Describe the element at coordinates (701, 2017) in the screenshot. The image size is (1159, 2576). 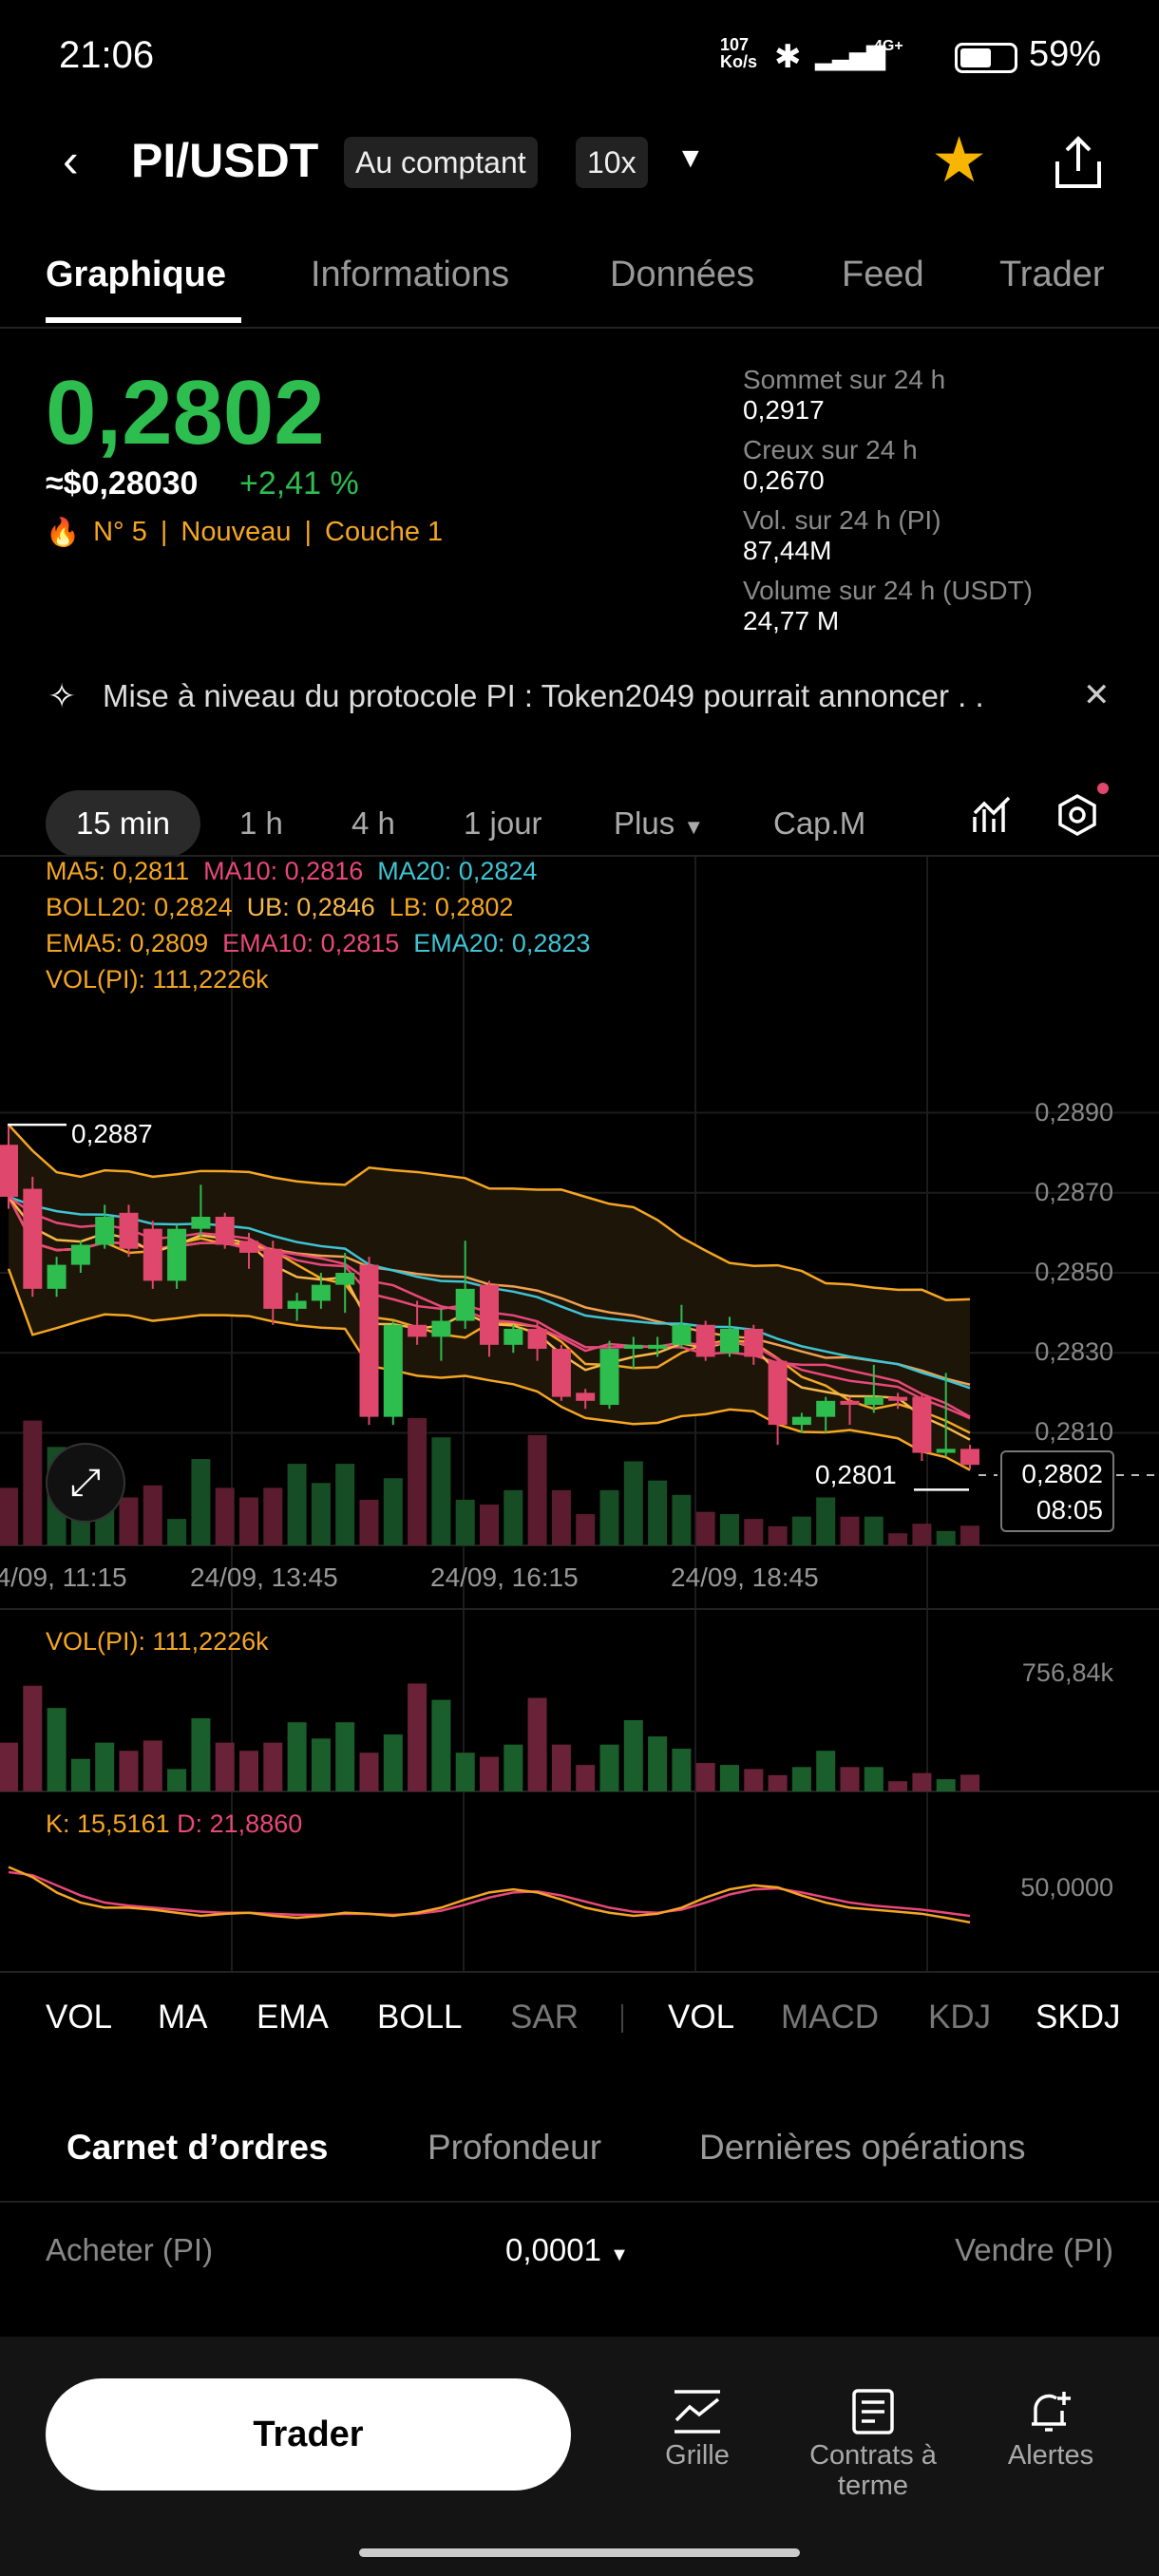
I see `indicator-sub-vol: VOL` at that location.